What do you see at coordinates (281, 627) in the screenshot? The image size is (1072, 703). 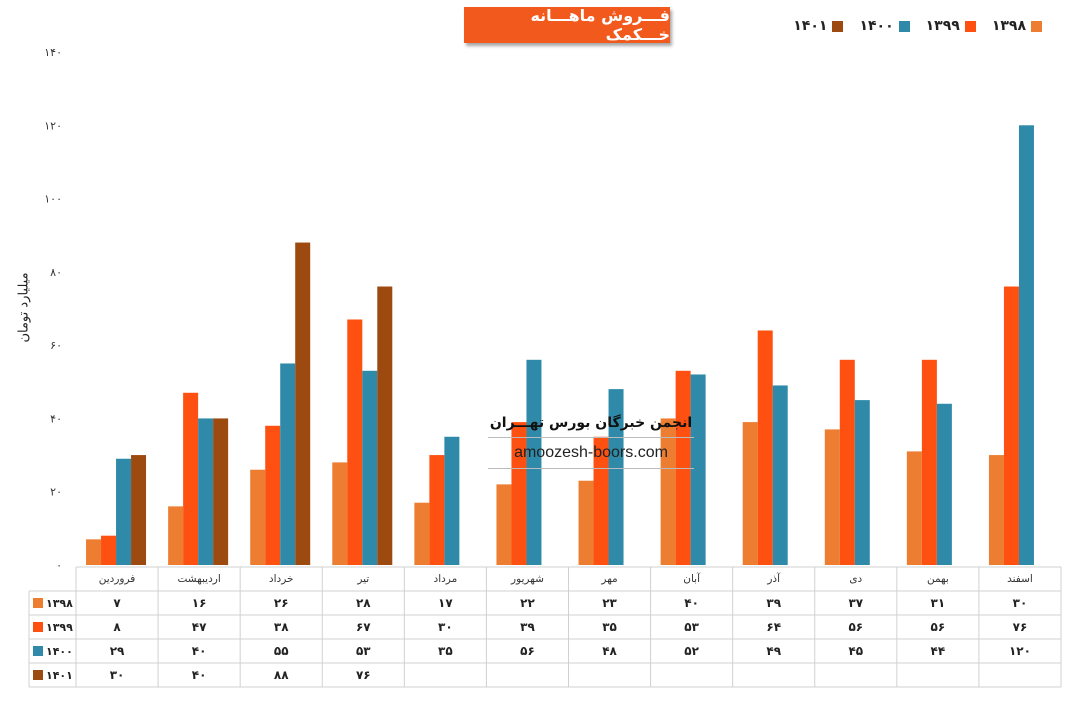 I see `data-label: ۳۸` at bounding box center [281, 627].